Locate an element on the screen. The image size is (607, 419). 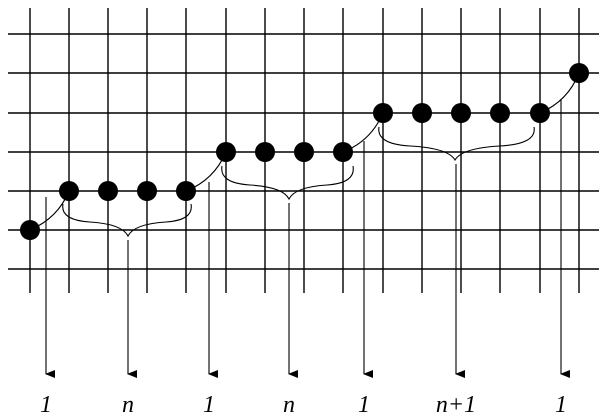
count-labels: 1 n 1 n 1 n+1 1 is located at coordinates (303, 405).